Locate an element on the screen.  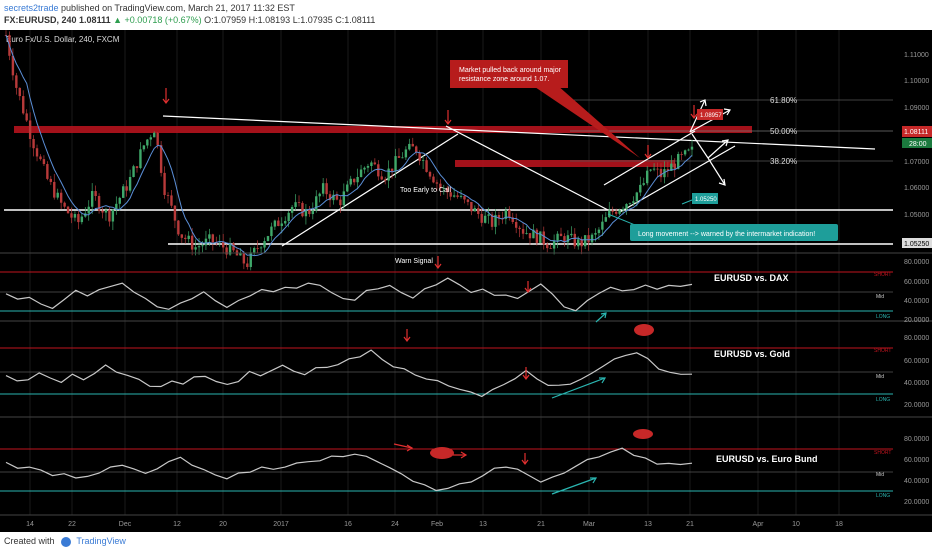
ohlc-values: O:1.07959 H:1.08193 L:1.07935 C:1.08111 is located at coordinates (290, 20).